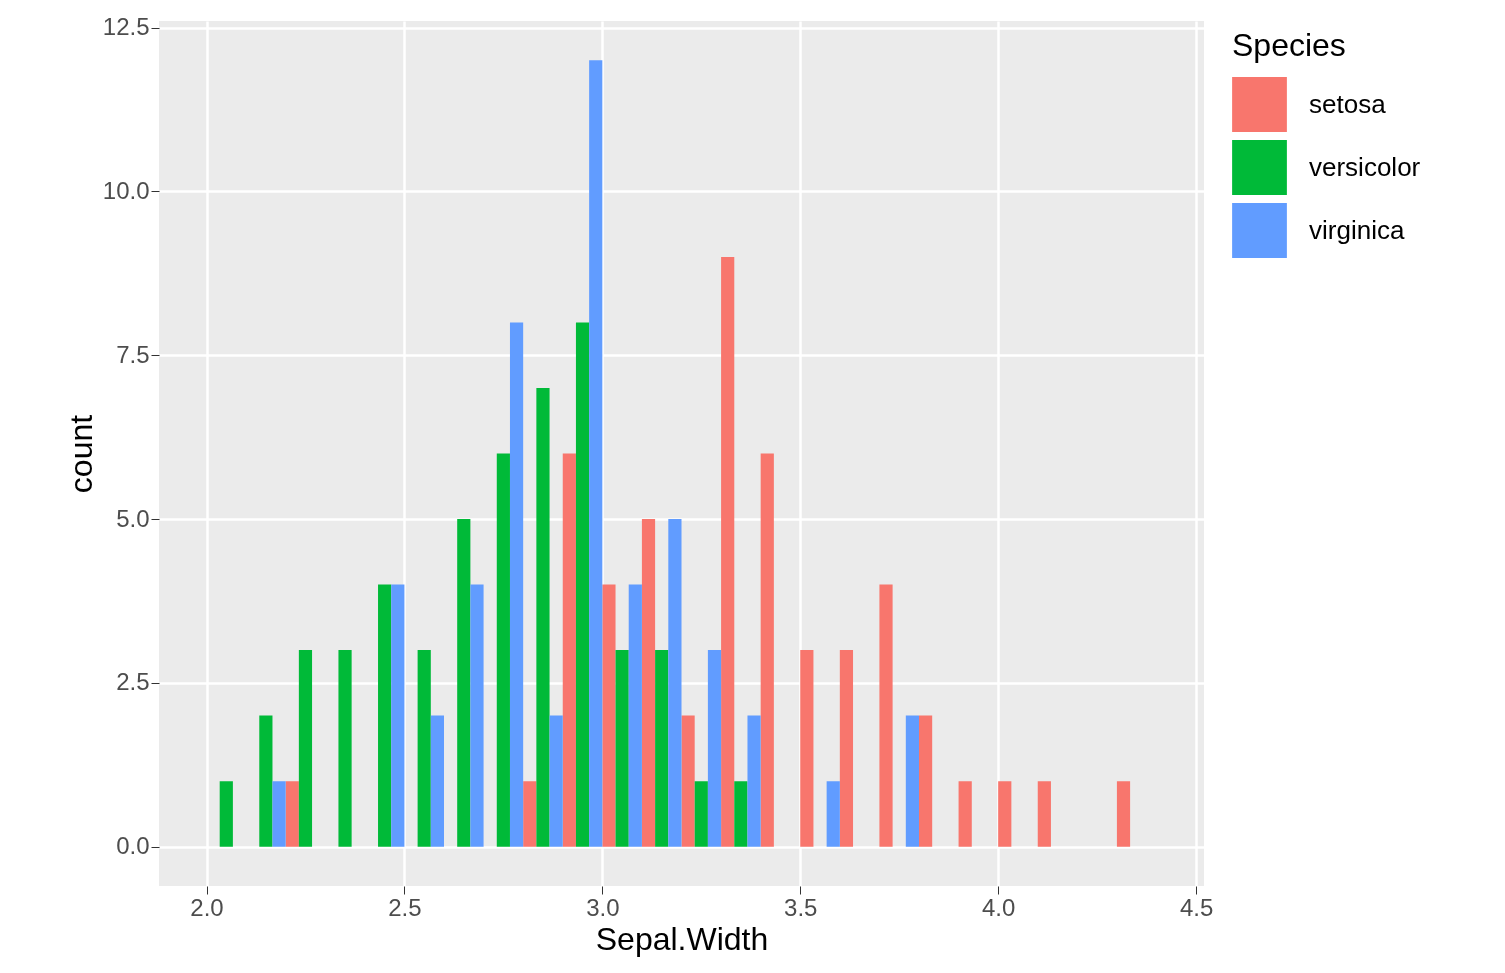 The height and width of the screenshot is (973, 1505). I want to click on x-tick-label: 4.5, so click(1196, 907).